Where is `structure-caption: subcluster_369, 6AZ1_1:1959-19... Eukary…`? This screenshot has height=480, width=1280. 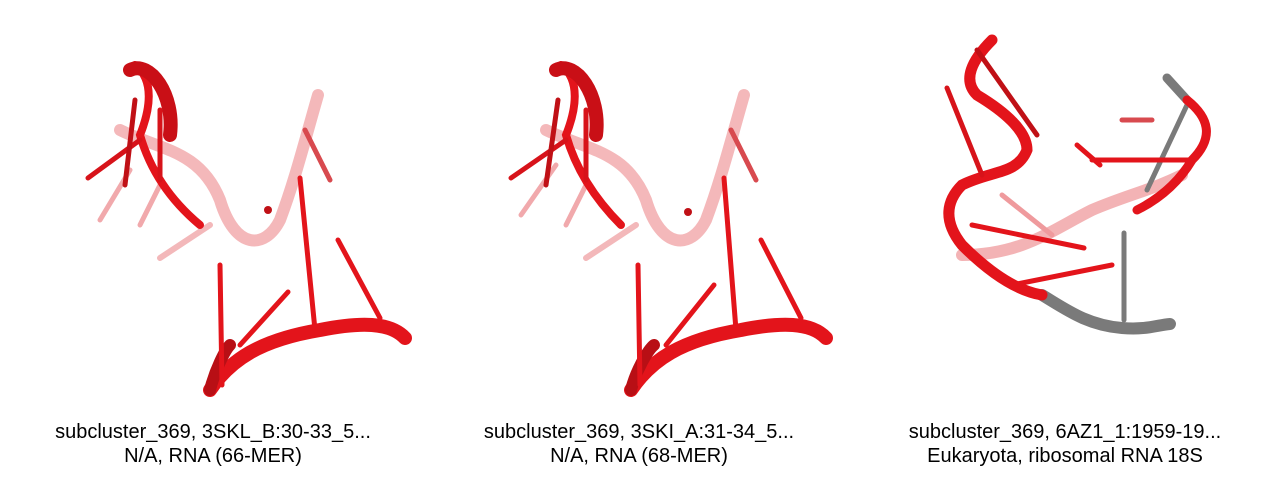
structure-caption: subcluster_369, 6AZ1_1:1959-19... Eukary… is located at coordinates (1065, 444).